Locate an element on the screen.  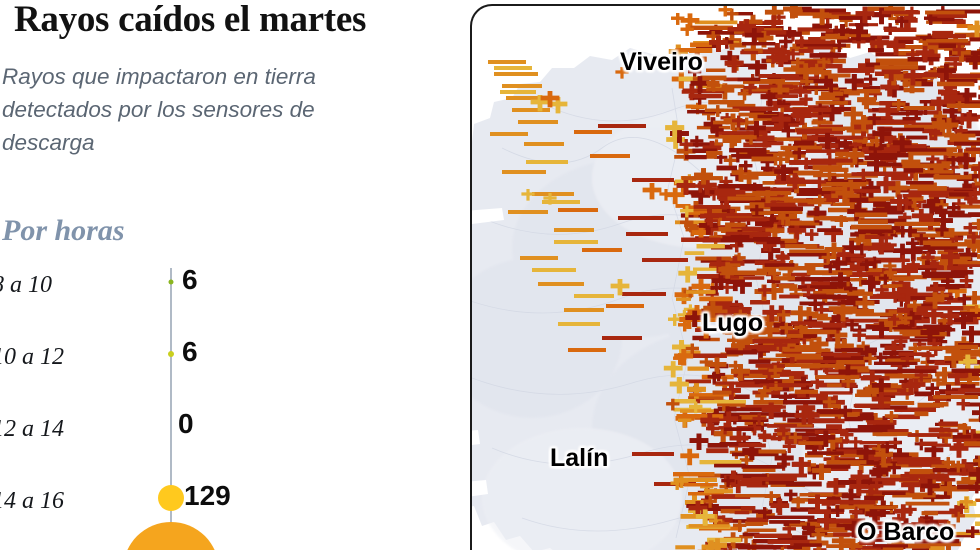
timeline-row is located at coordinates (235, 536).